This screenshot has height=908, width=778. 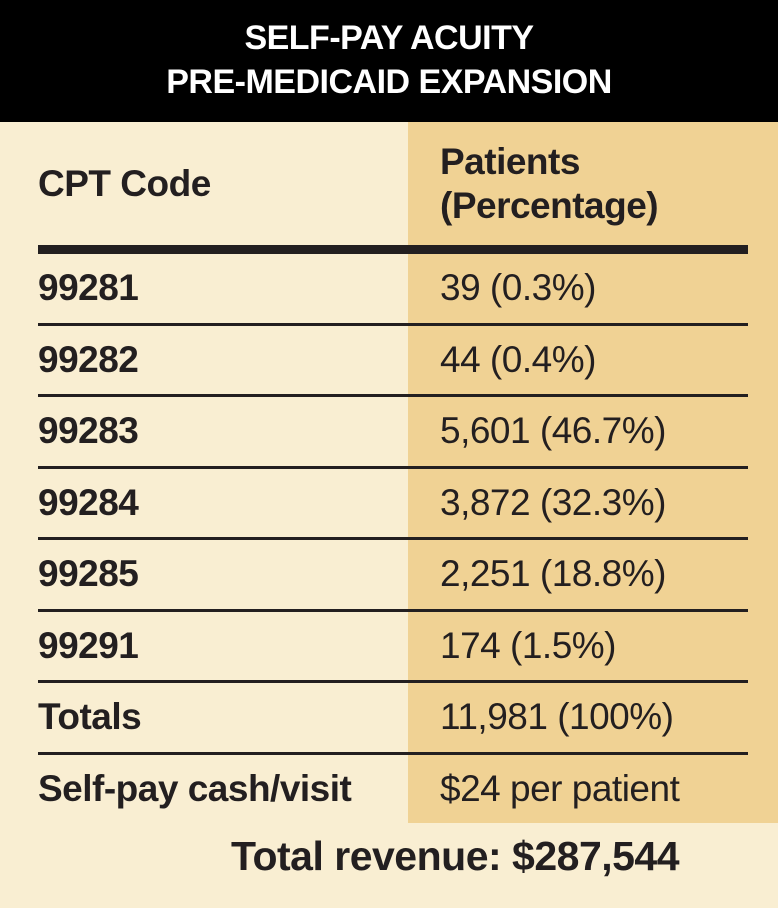 What do you see at coordinates (510, 161) in the screenshot?
I see `column-header-patients-line-1: Patients` at bounding box center [510, 161].